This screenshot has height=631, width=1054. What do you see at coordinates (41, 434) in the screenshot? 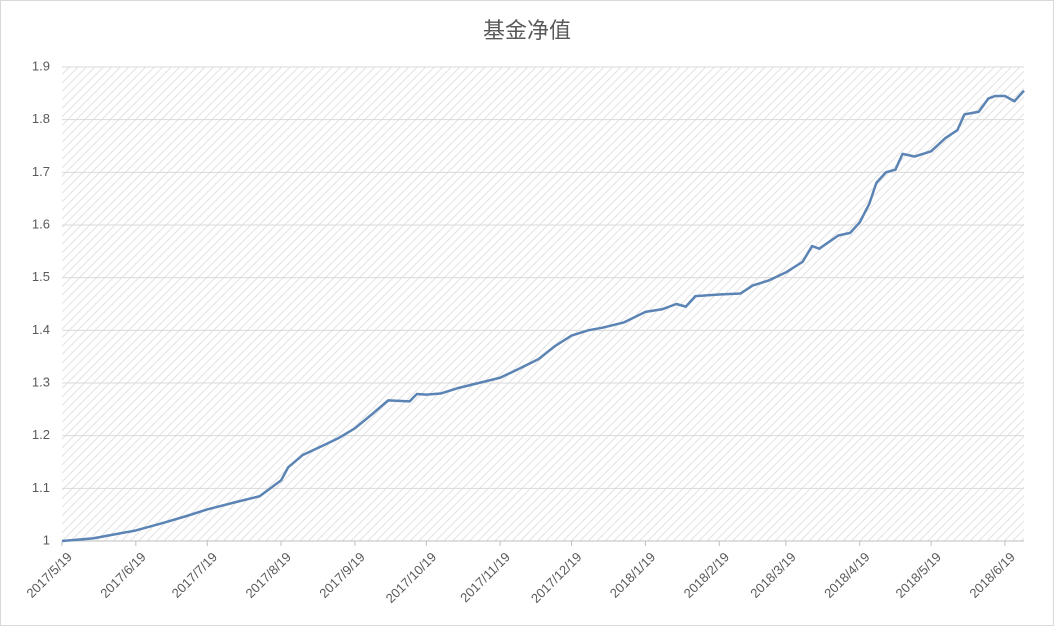
I see `y-tick-label: 1.2` at bounding box center [41, 434].